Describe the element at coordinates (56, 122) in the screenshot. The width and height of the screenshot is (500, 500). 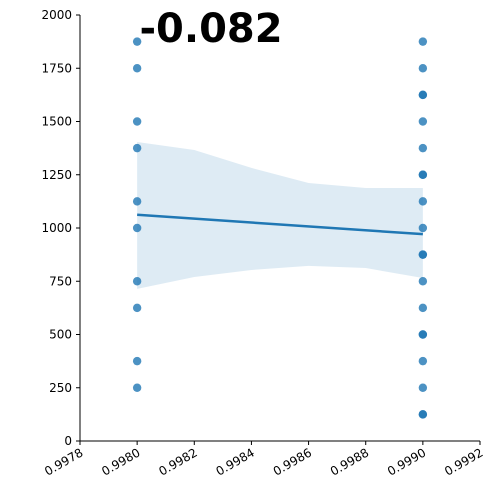
I see `y-tick-label: 1500` at that location.